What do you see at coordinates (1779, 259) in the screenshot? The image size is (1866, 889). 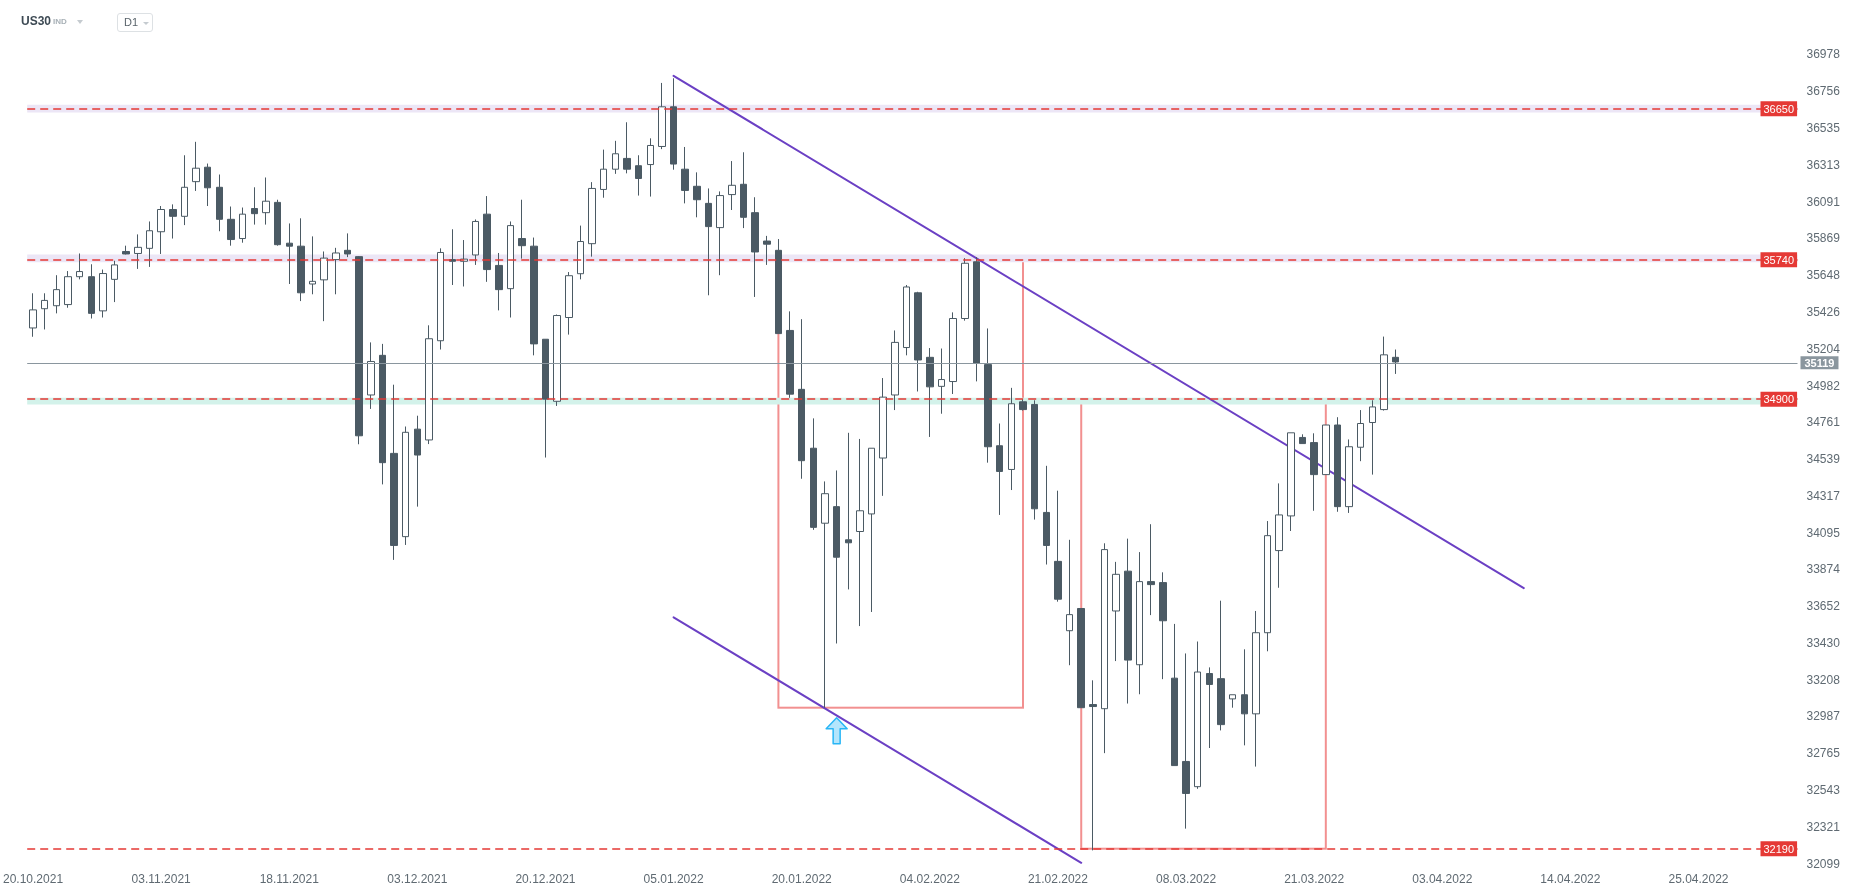 I see `ref-line-label: 35740` at bounding box center [1779, 259].